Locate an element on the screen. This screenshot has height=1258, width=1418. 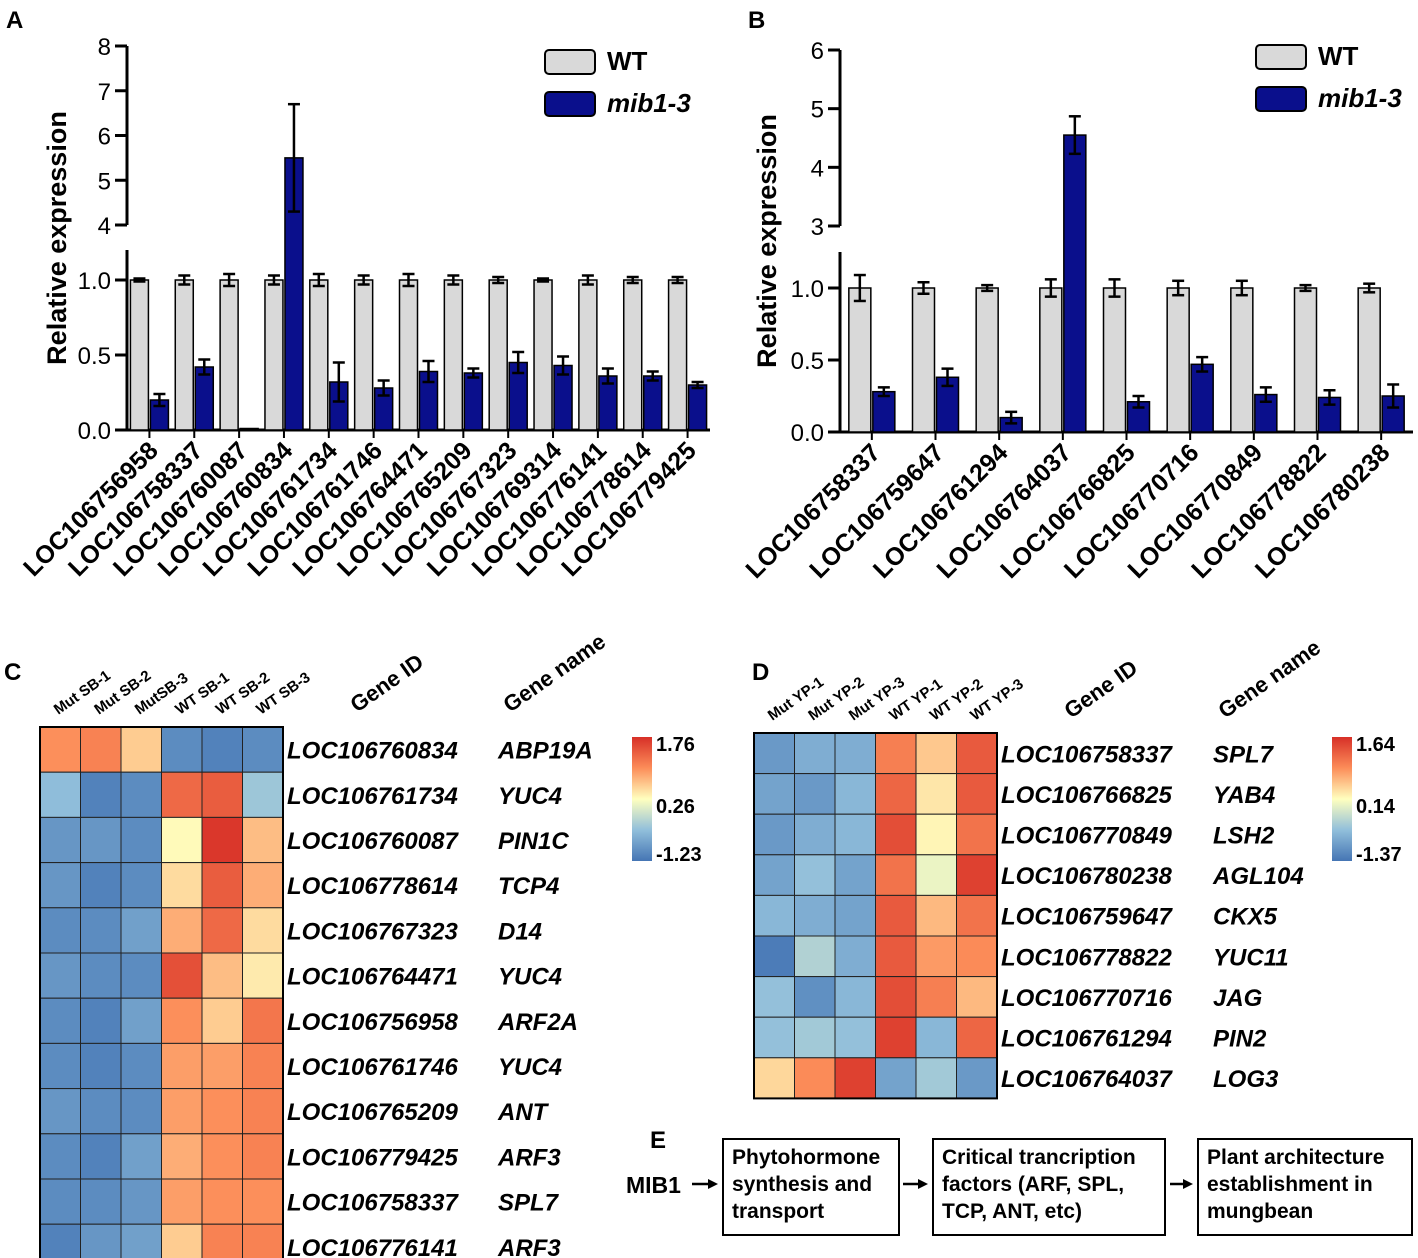
gene-name-label: YUC11 is located at coordinates (1251, 957).